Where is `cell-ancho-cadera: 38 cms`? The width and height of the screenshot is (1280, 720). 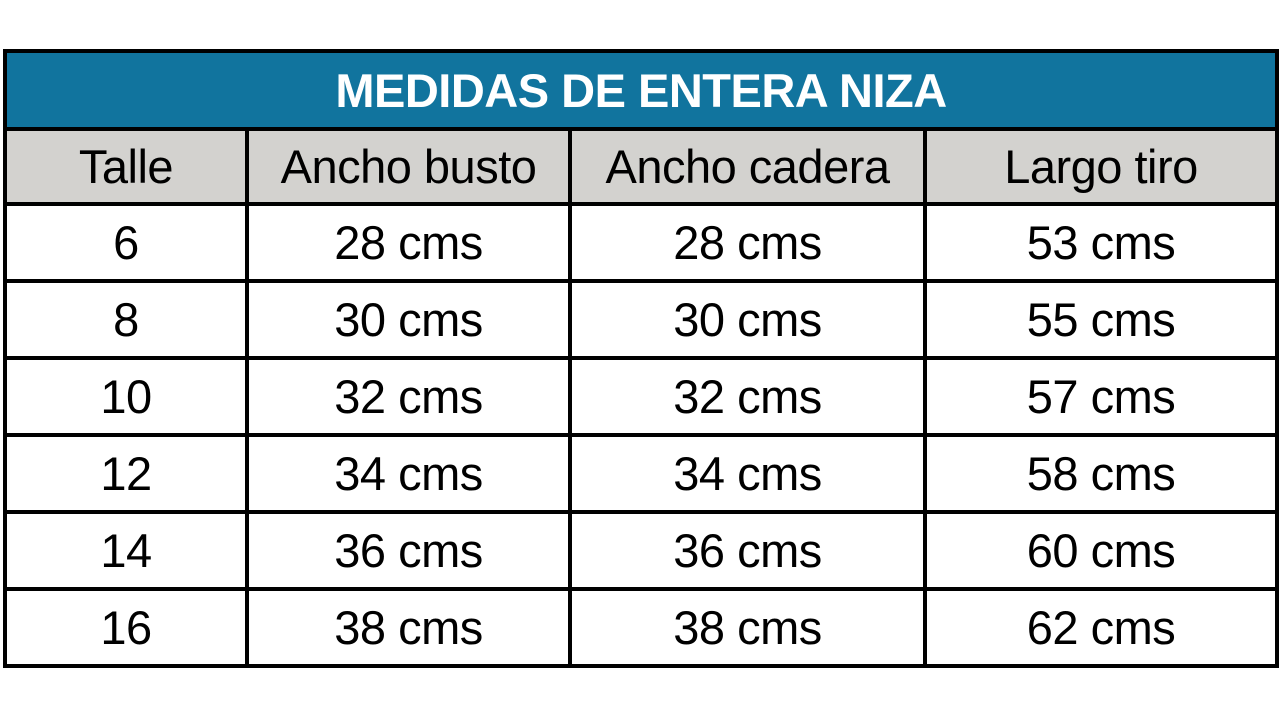
cell-ancho-cadera: 38 cms is located at coordinates (747, 627).